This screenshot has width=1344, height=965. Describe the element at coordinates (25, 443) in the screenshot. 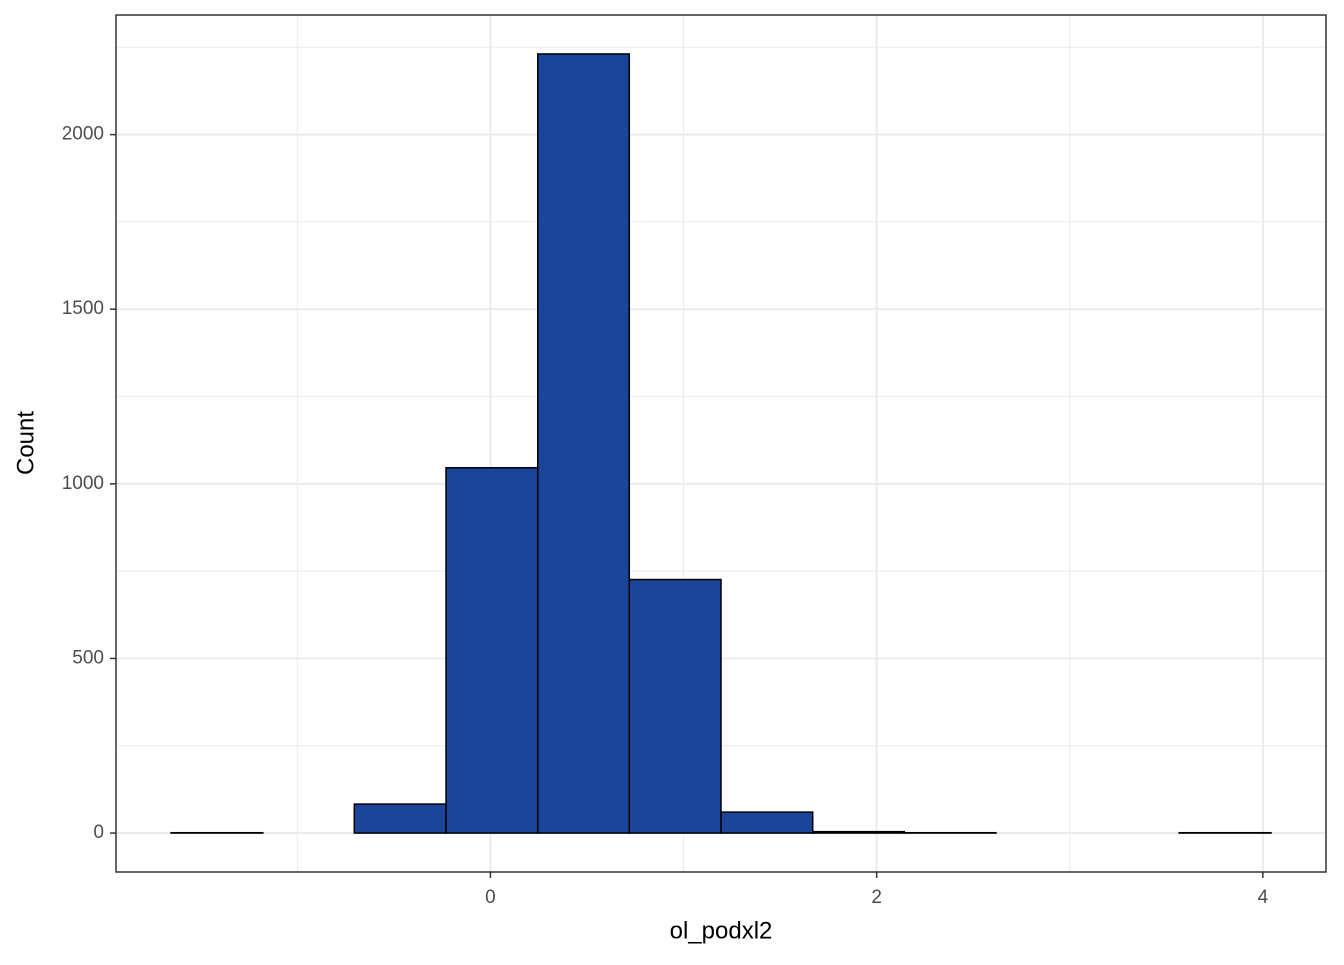

I see `y-axis-label: Count` at that location.